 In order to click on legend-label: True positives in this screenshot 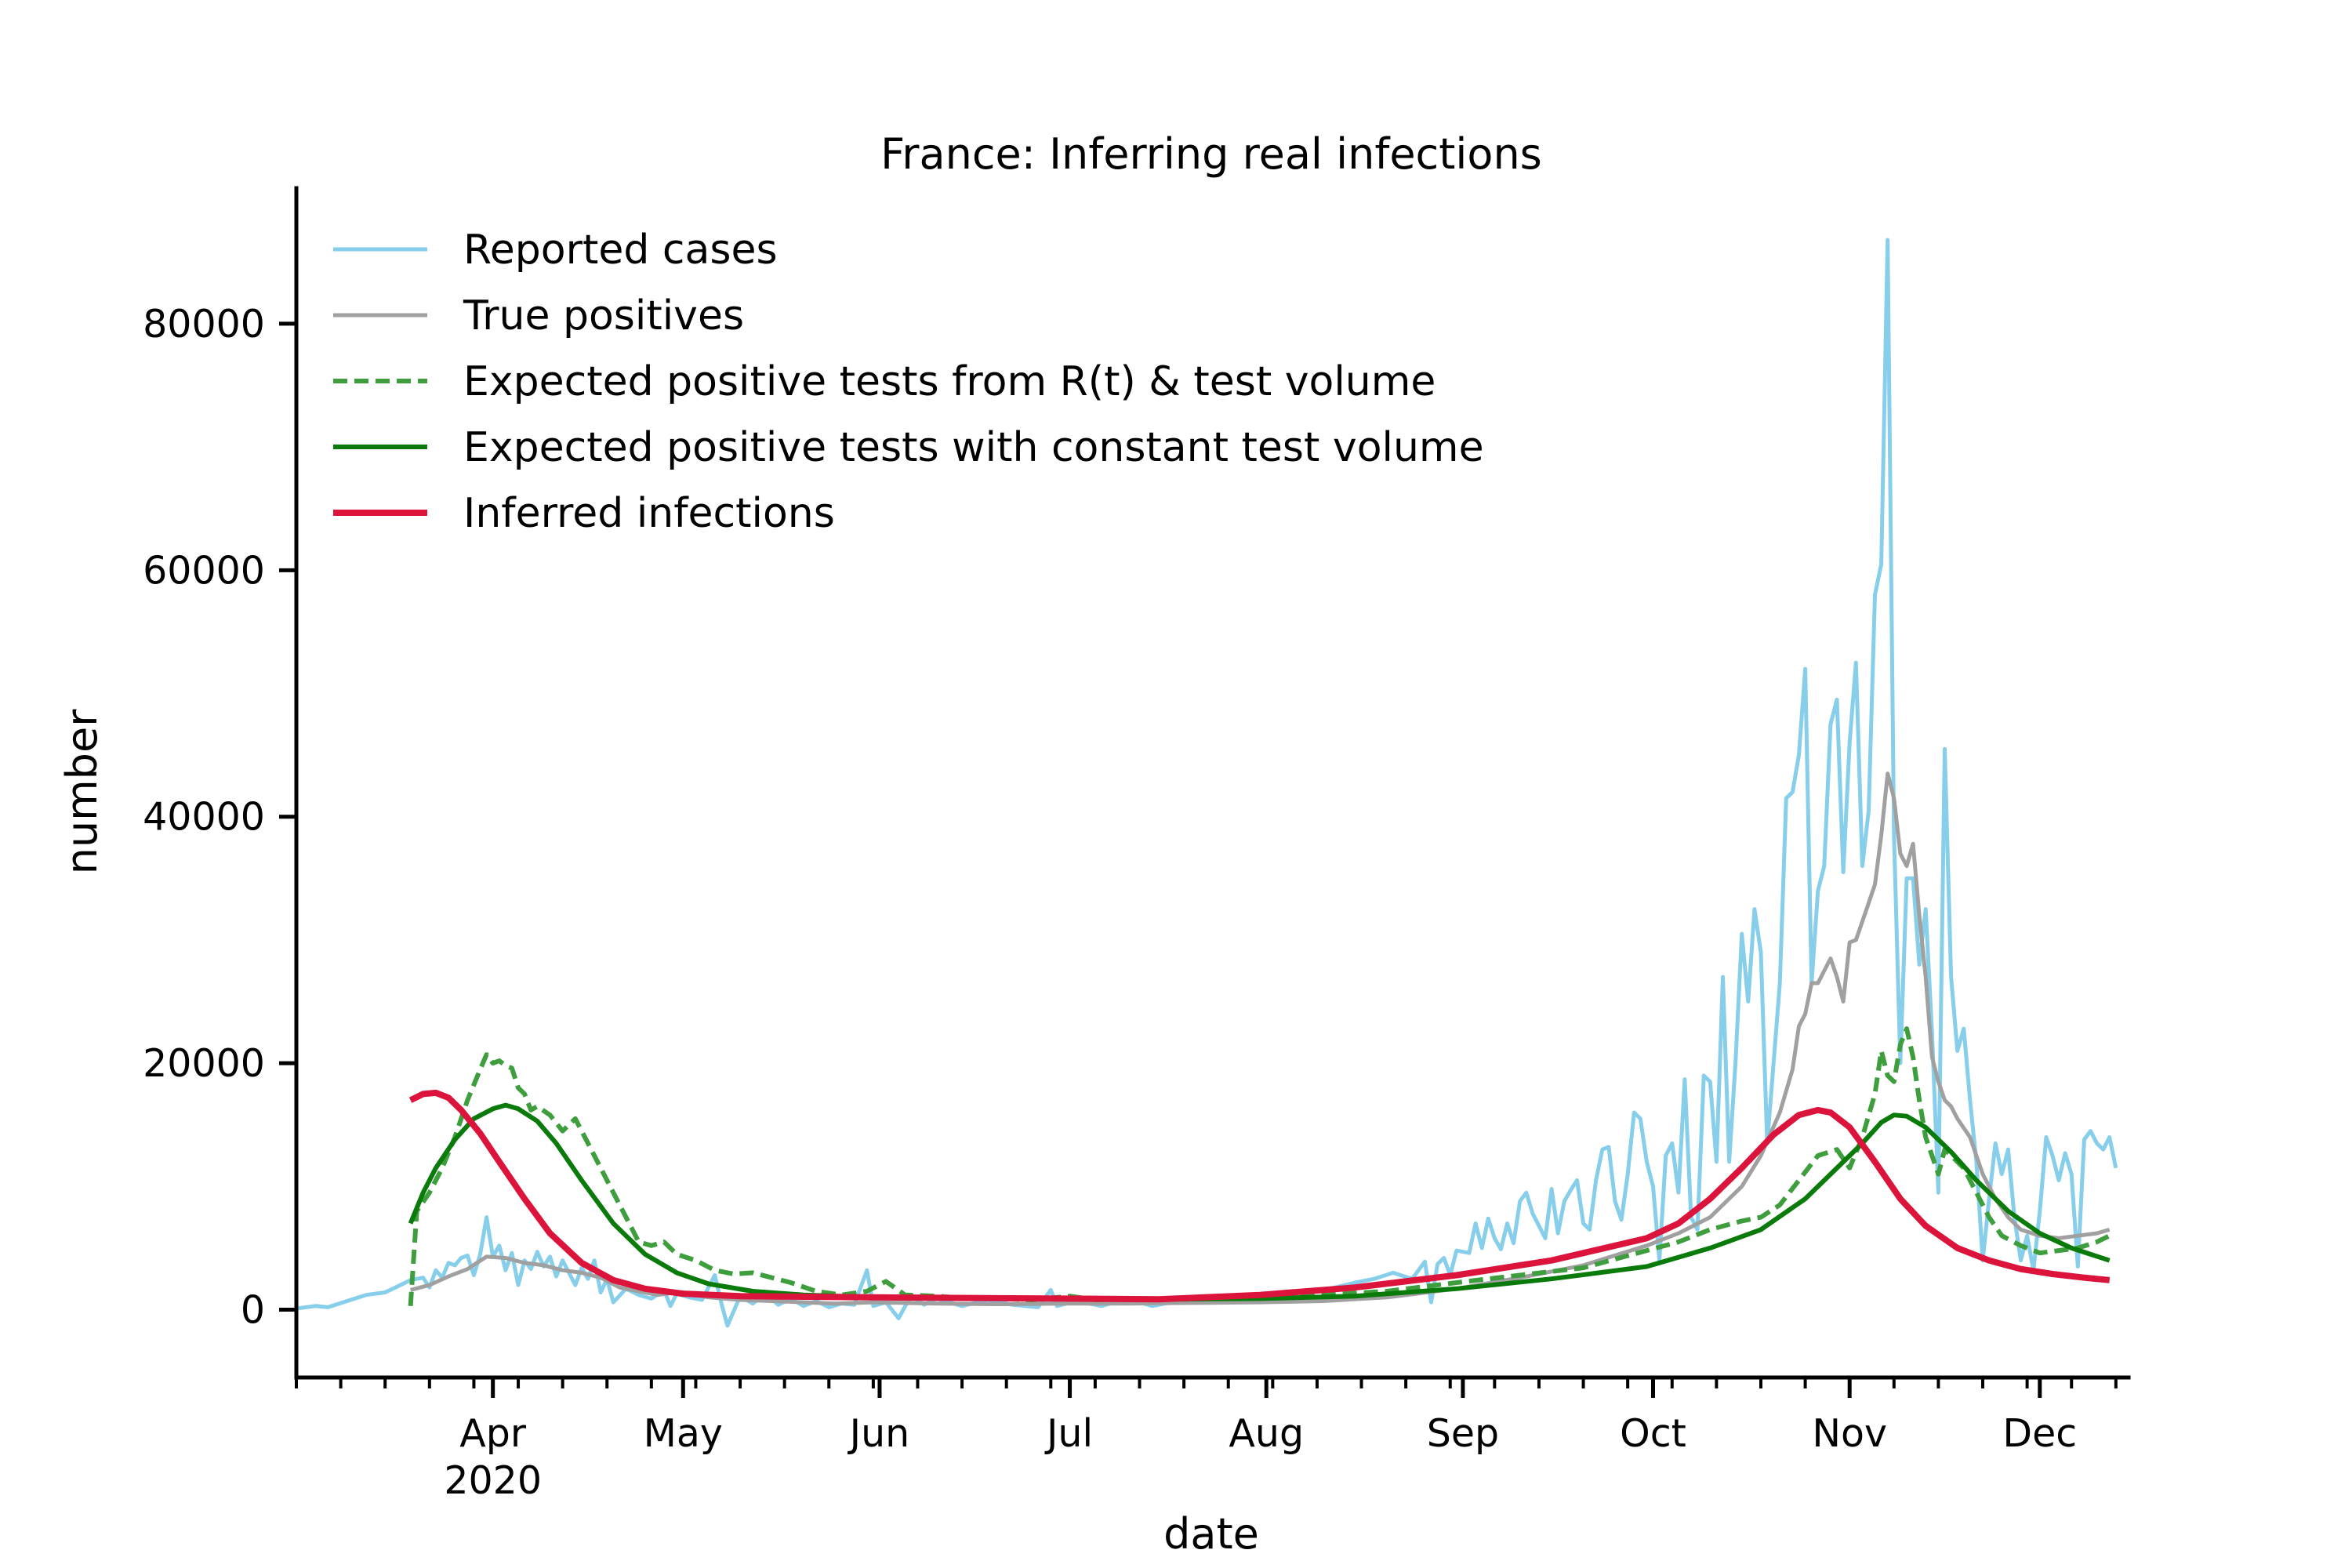, I will do `click(603, 315)`.